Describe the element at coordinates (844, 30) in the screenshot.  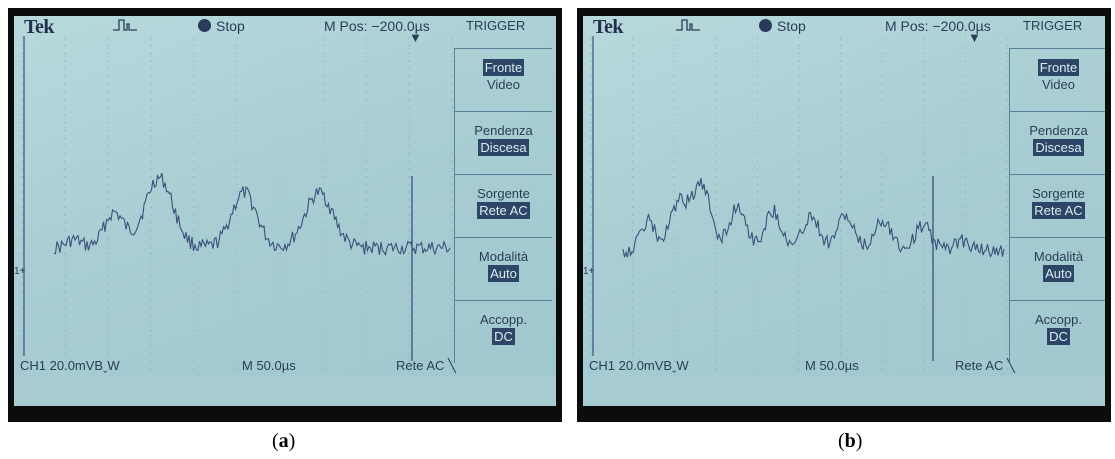
I see `status-bar-b: Tek Stop M Pos: −200.0µs TRIGGER ▼` at that location.